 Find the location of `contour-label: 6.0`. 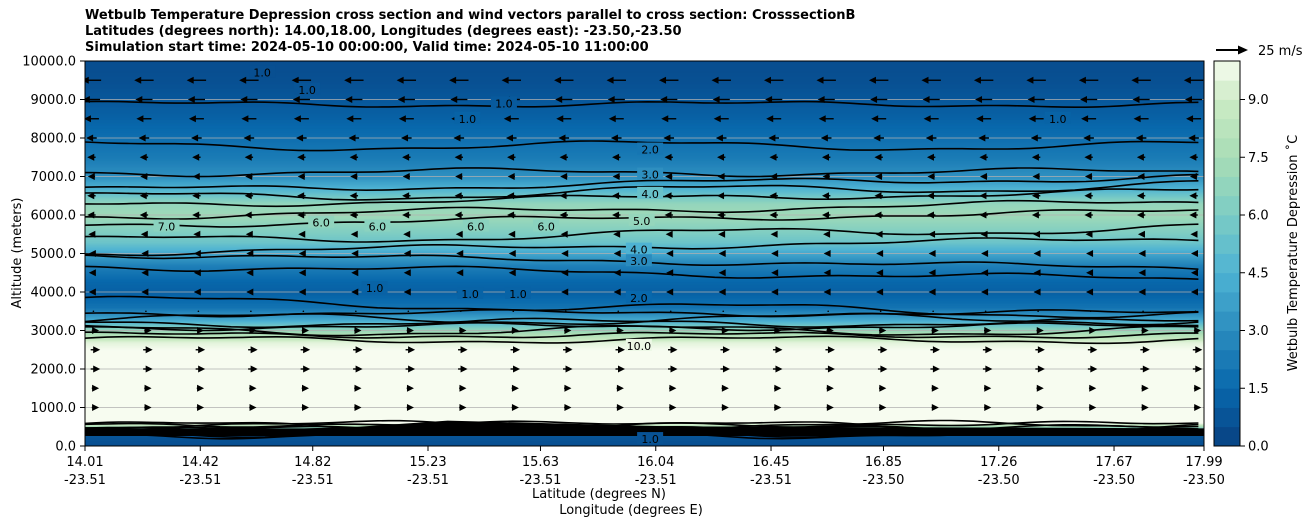

contour-label: 6.0 is located at coordinates (546, 227).